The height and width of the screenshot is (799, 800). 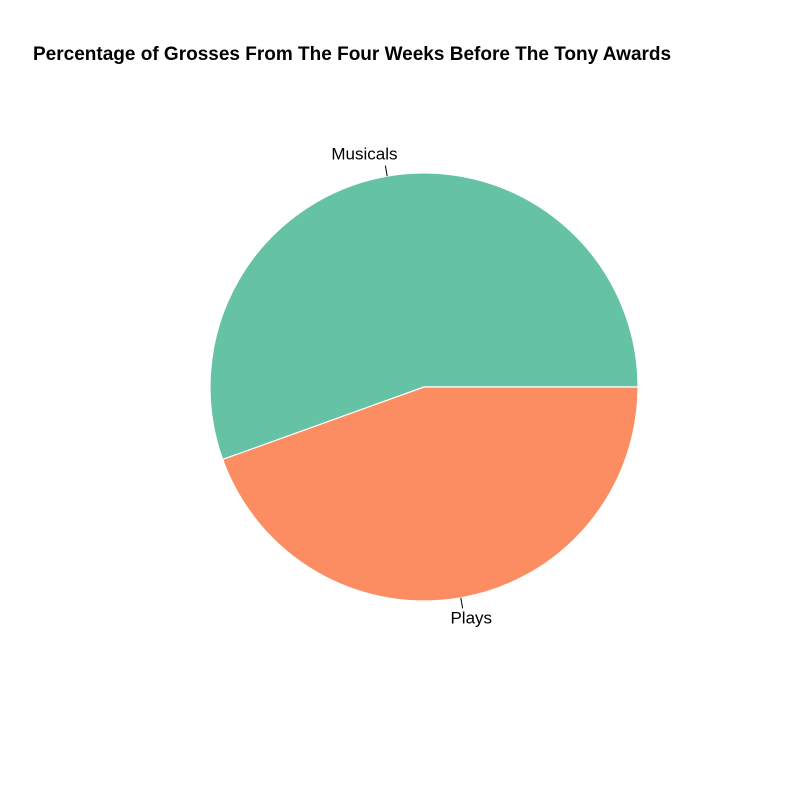 I want to click on slice-label-musicals: Musicals, so click(x=364, y=154).